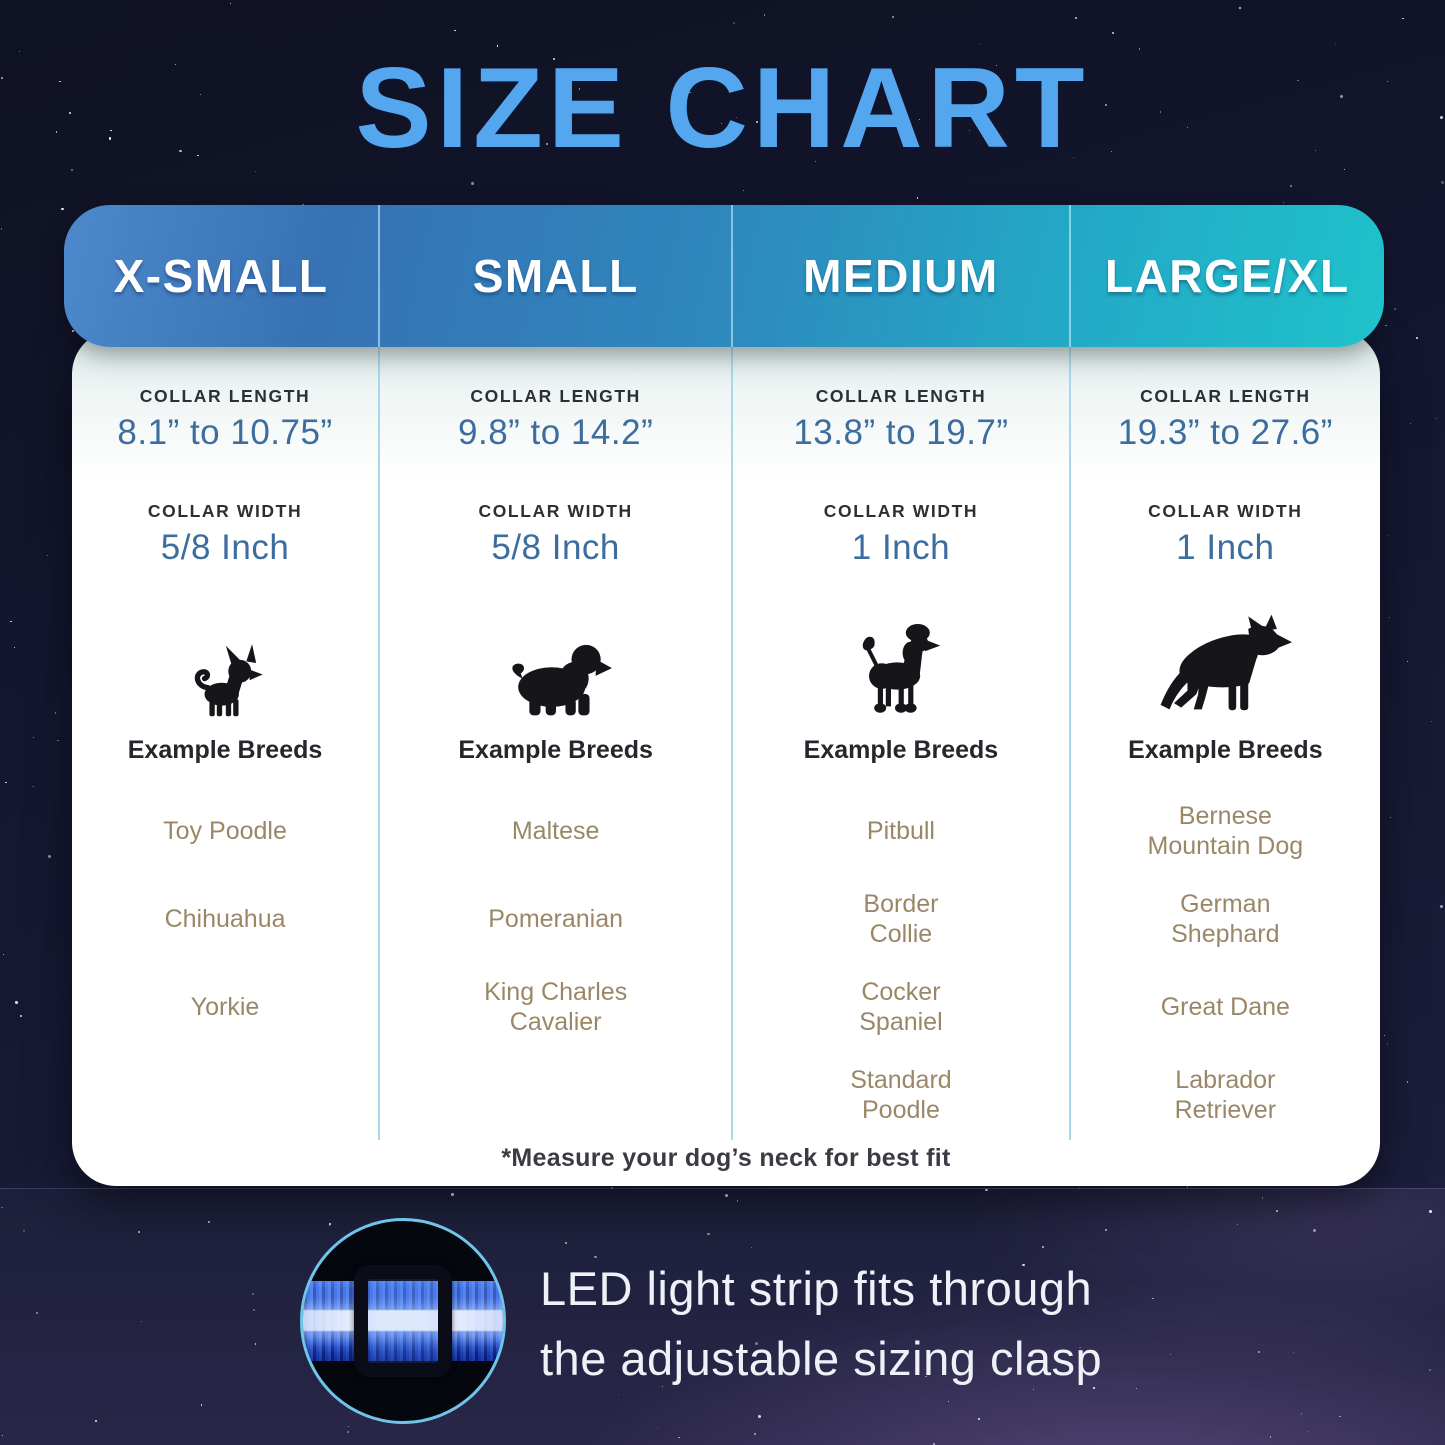 The image size is (1445, 1445). Describe the element at coordinates (722, 108) in the screenshot. I see `page-title: SIZE CHART` at that location.